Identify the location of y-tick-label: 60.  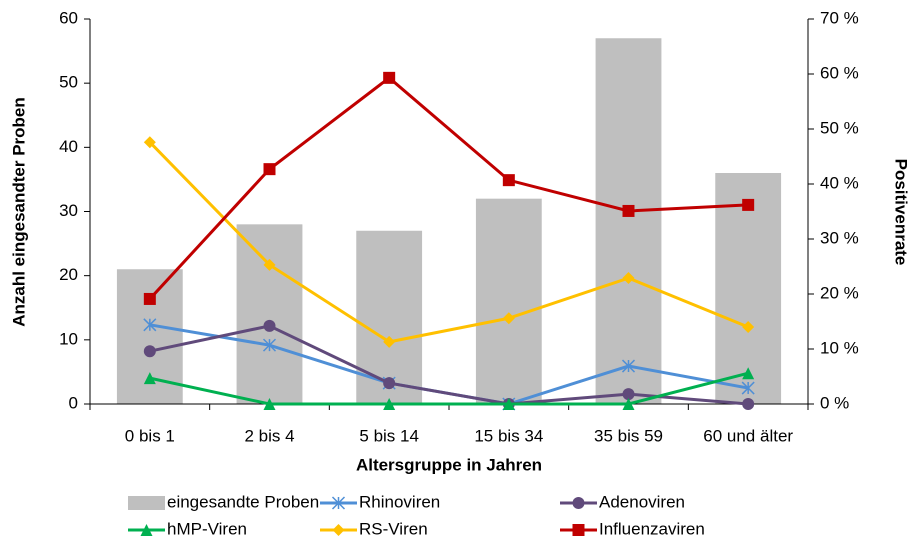
(68, 17).